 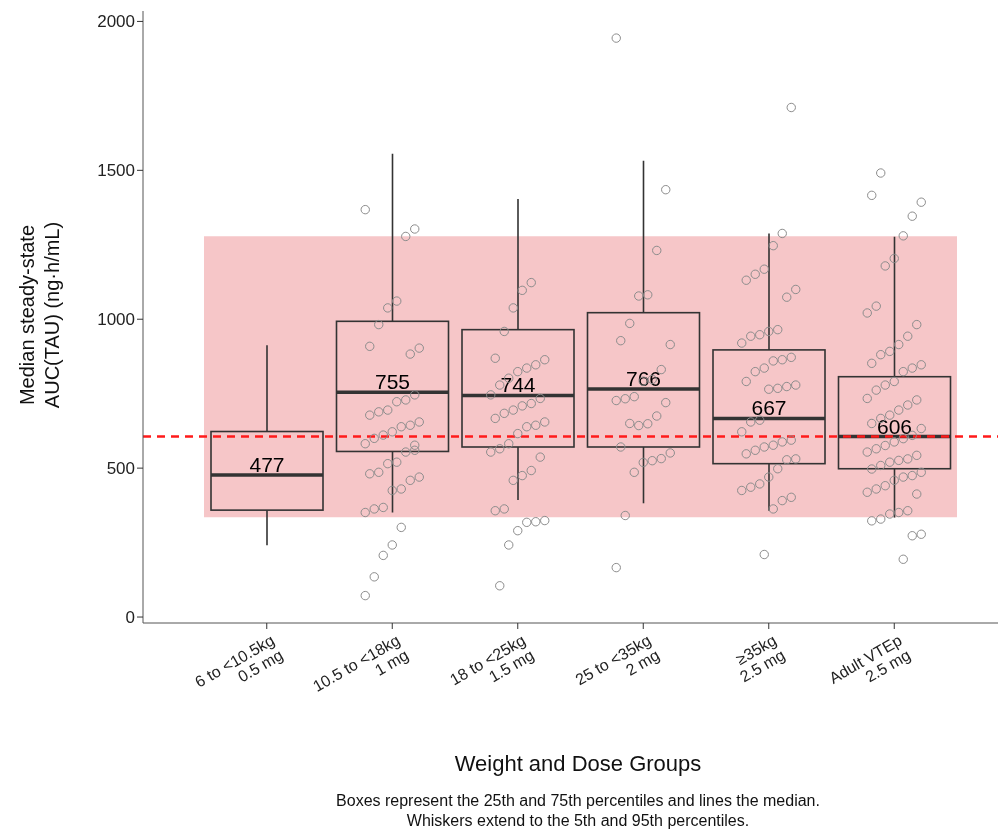 What do you see at coordinates (643, 378) in the screenshot?
I see `text: 766` at bounding box center [643, 378].